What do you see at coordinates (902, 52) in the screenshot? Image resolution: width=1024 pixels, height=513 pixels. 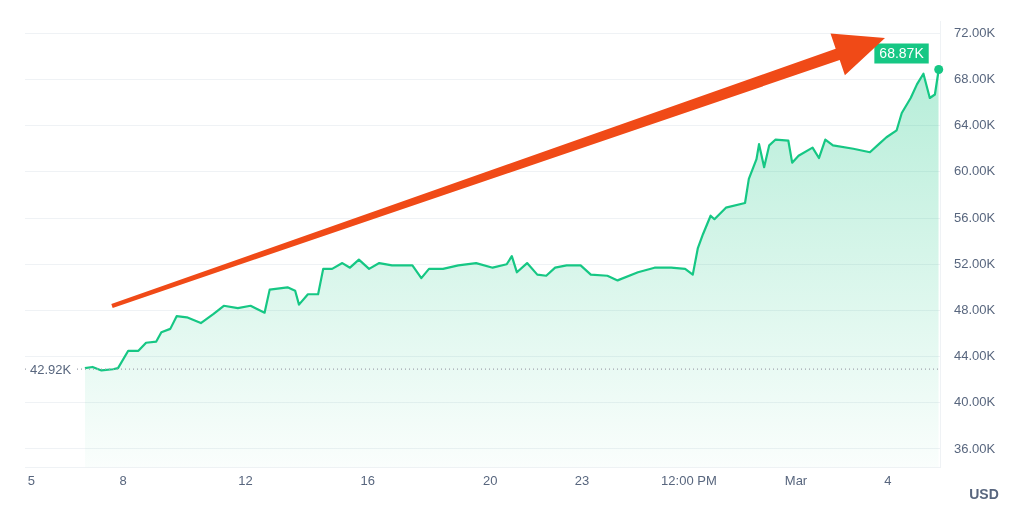 I see `annotation: 68.87K` at bounding box center [902, 52].